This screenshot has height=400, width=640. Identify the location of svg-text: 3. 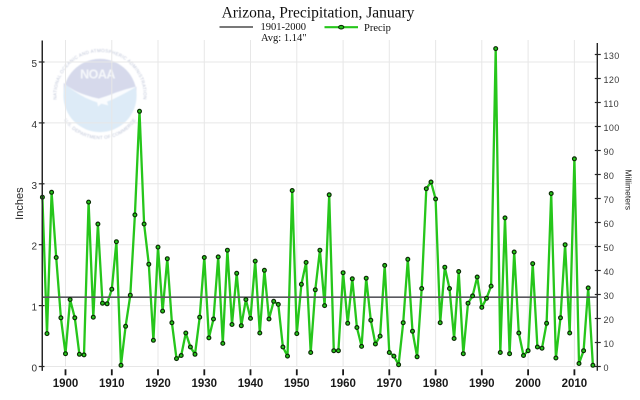
(34, 186).